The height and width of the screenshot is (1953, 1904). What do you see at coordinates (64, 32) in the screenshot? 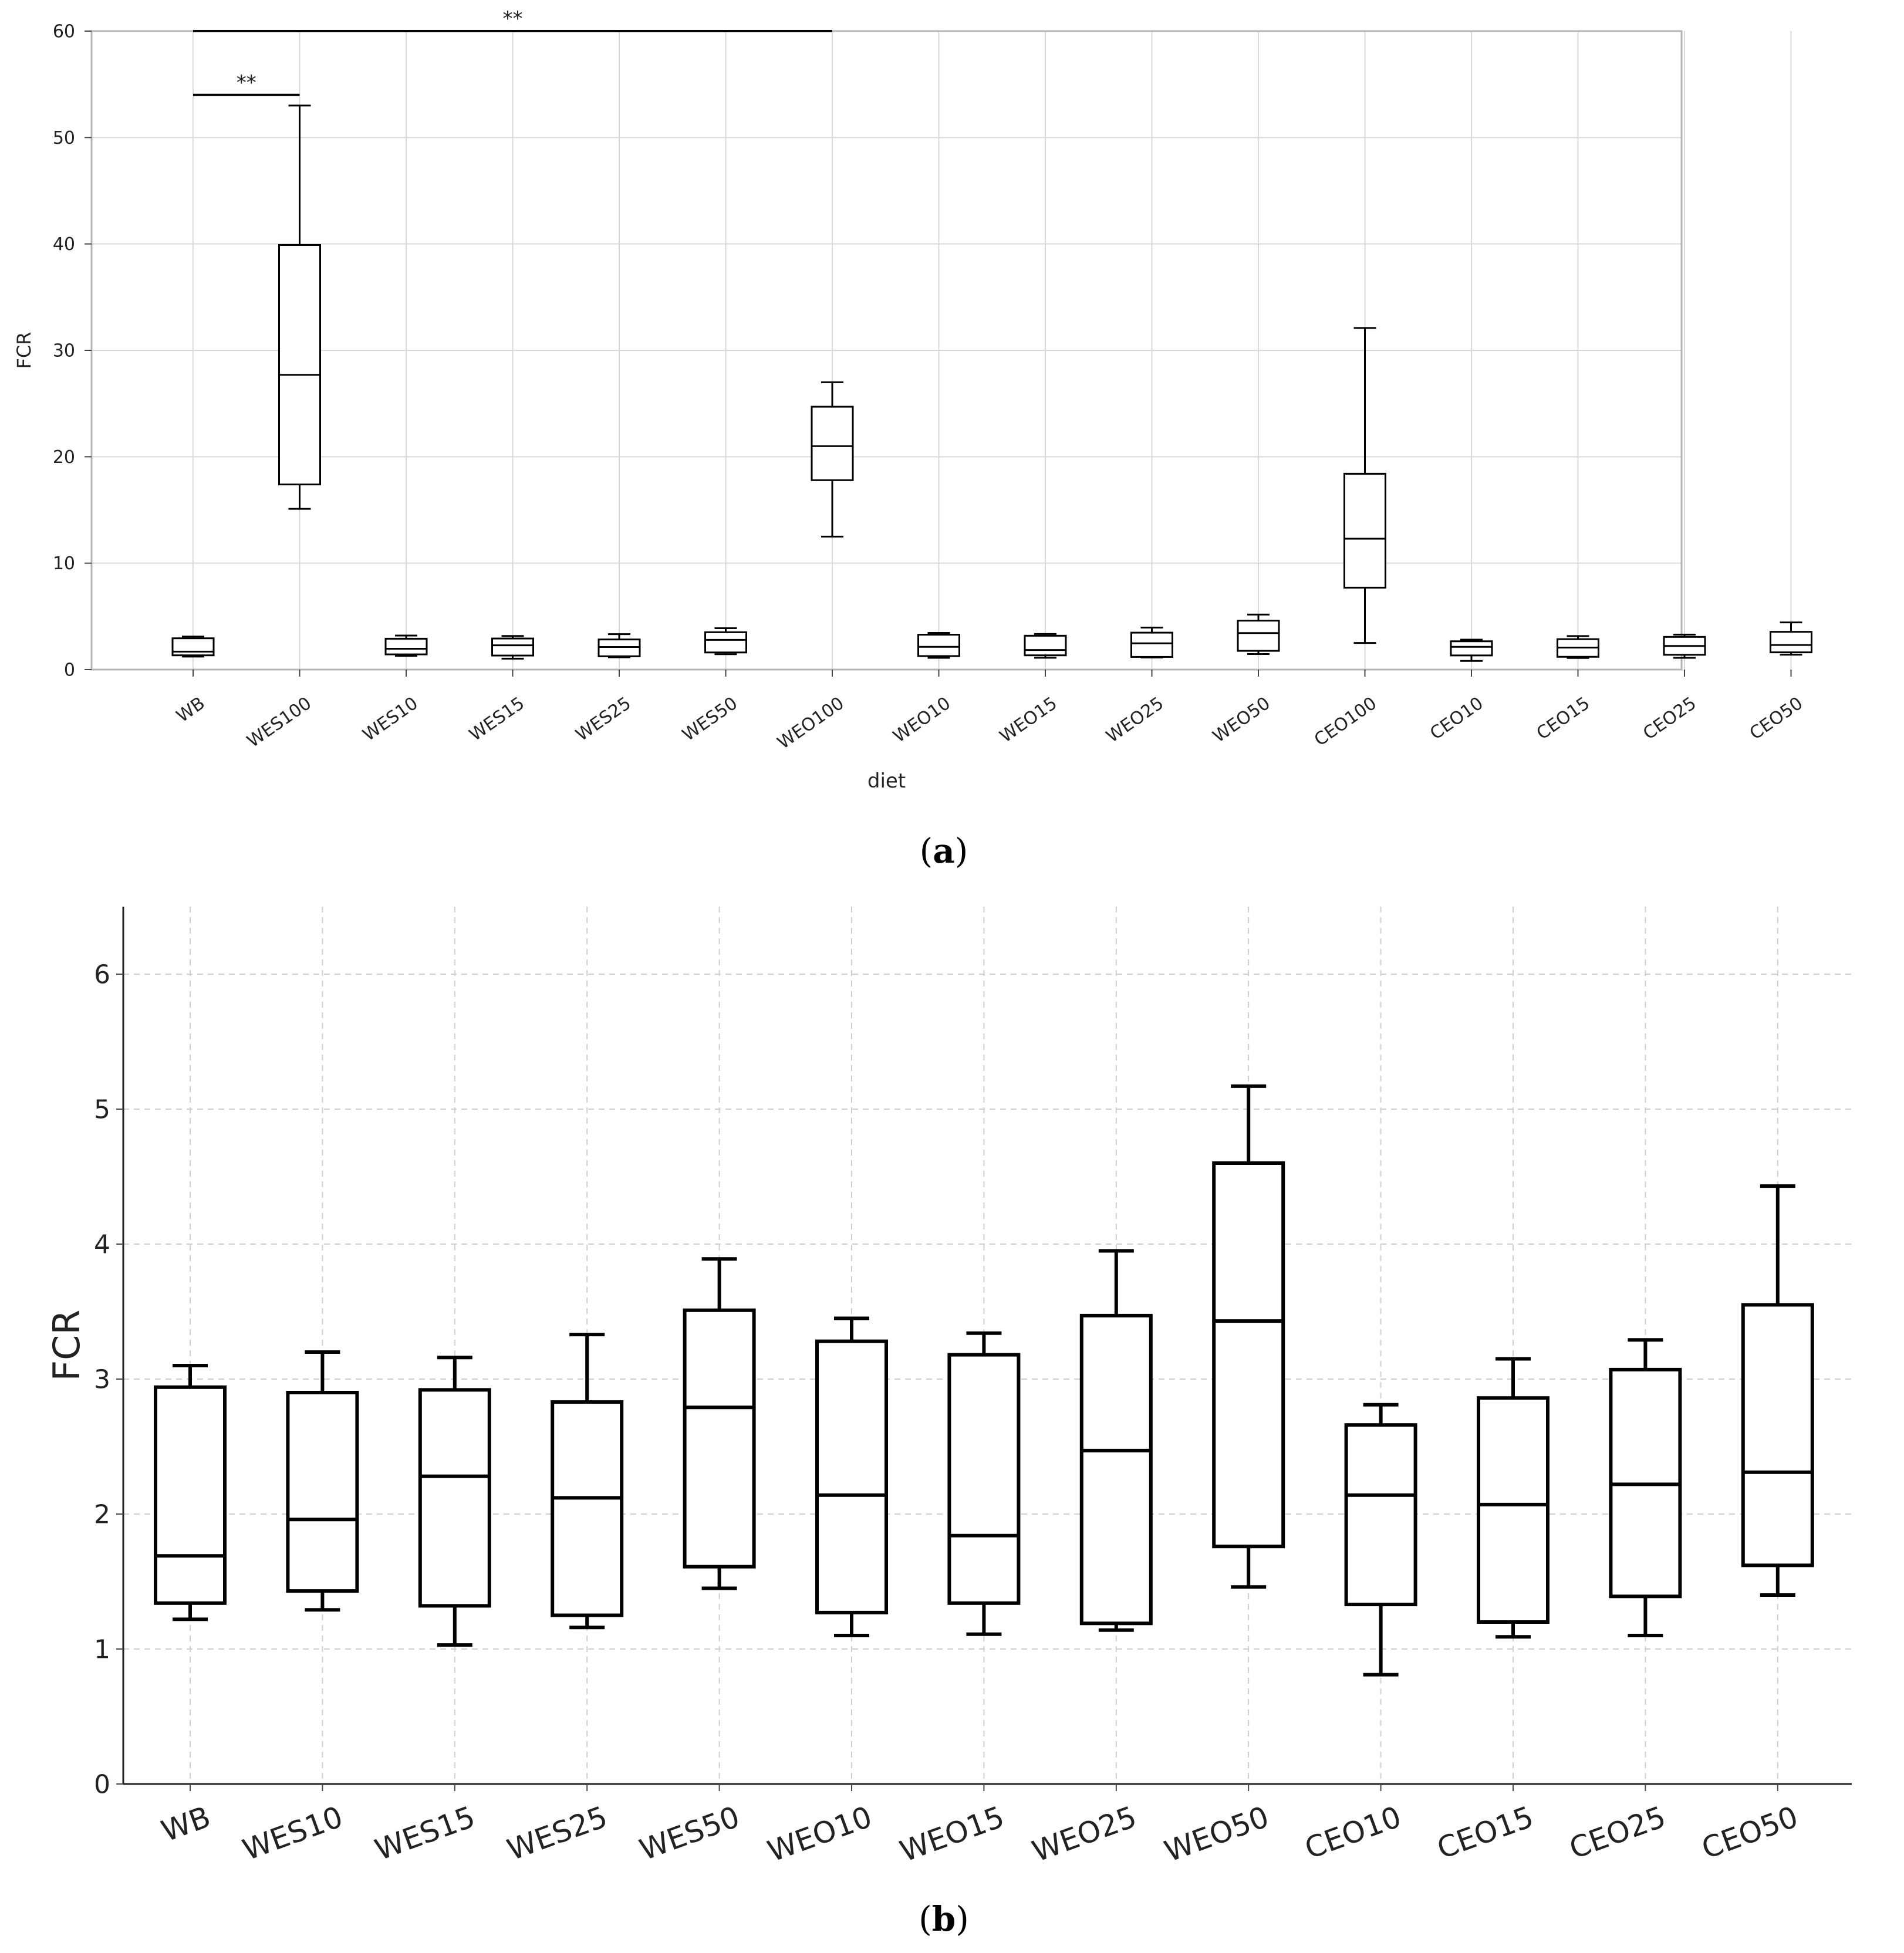
I see `y-tick-label: 60` at bounding box center [64, 32].